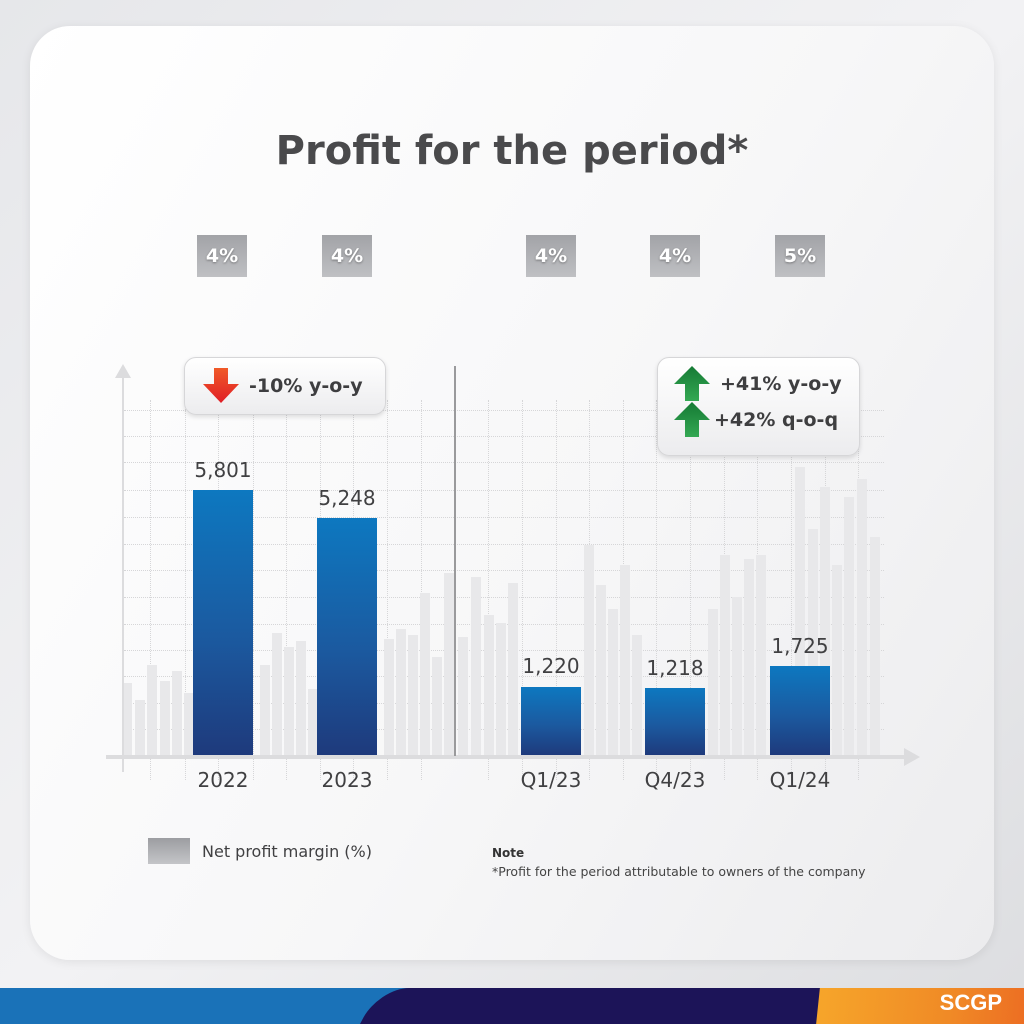  What do you see at coordinates (223, 622) in the screenshot?
I see `bar-2022` at bounding box center [223, 622].